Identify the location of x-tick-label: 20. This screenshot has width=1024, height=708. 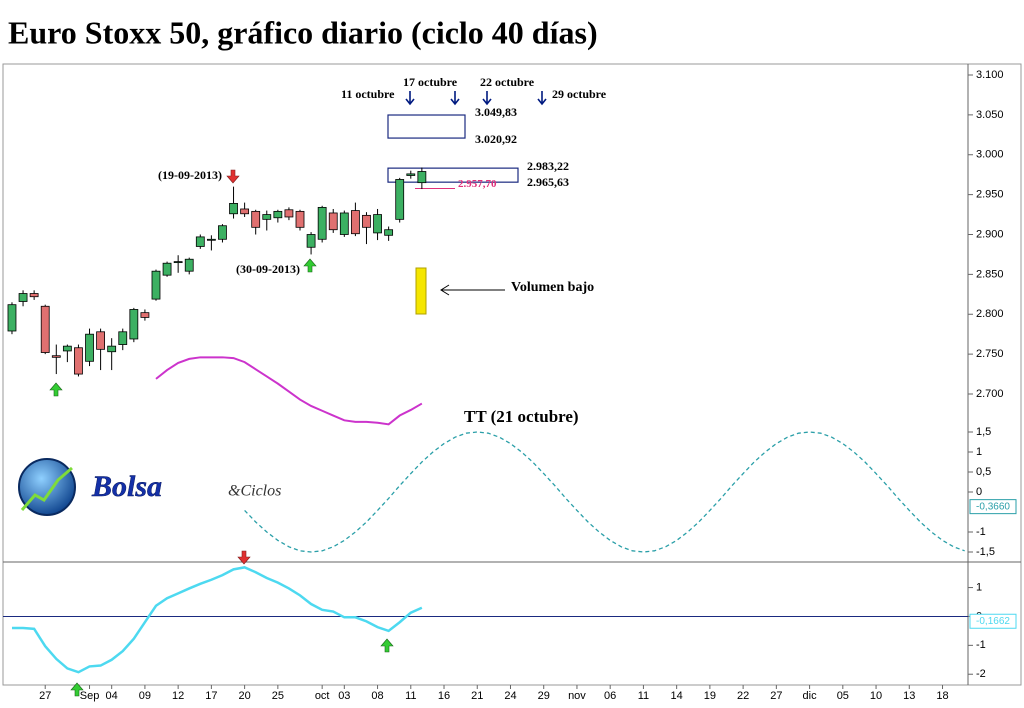
(244, 696).